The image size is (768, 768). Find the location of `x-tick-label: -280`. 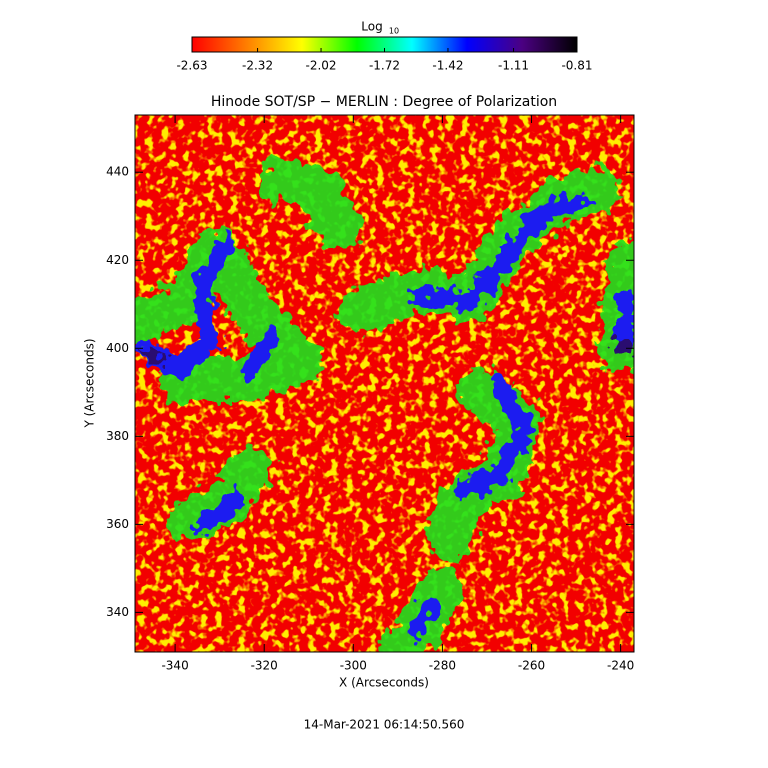

x-tick-label: -280 is located at coordinates (442, 666).